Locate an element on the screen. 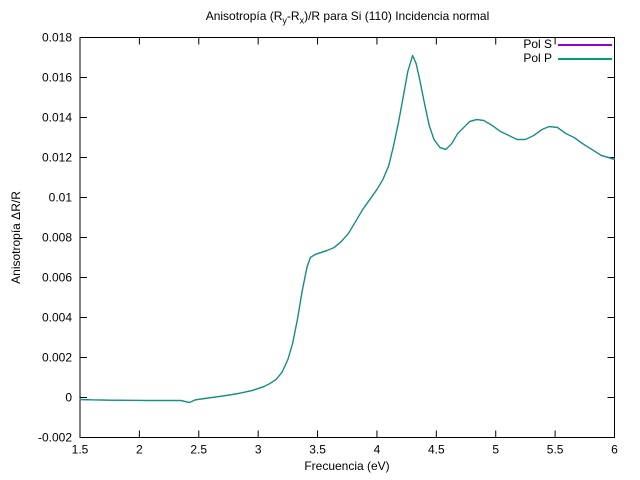 The height and width of the screenshot is (480, 640). y-tick-label: 0.01 is located at coordinates (61, 198).